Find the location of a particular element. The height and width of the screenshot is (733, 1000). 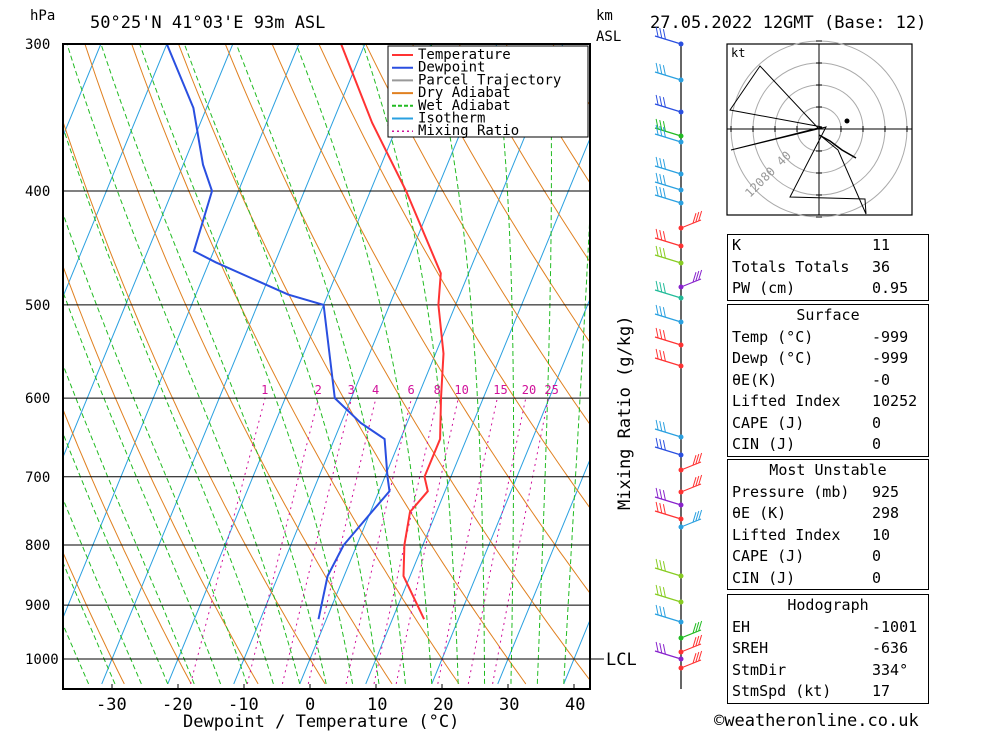

surface-title: Surface is located at coordinates (828, 315).